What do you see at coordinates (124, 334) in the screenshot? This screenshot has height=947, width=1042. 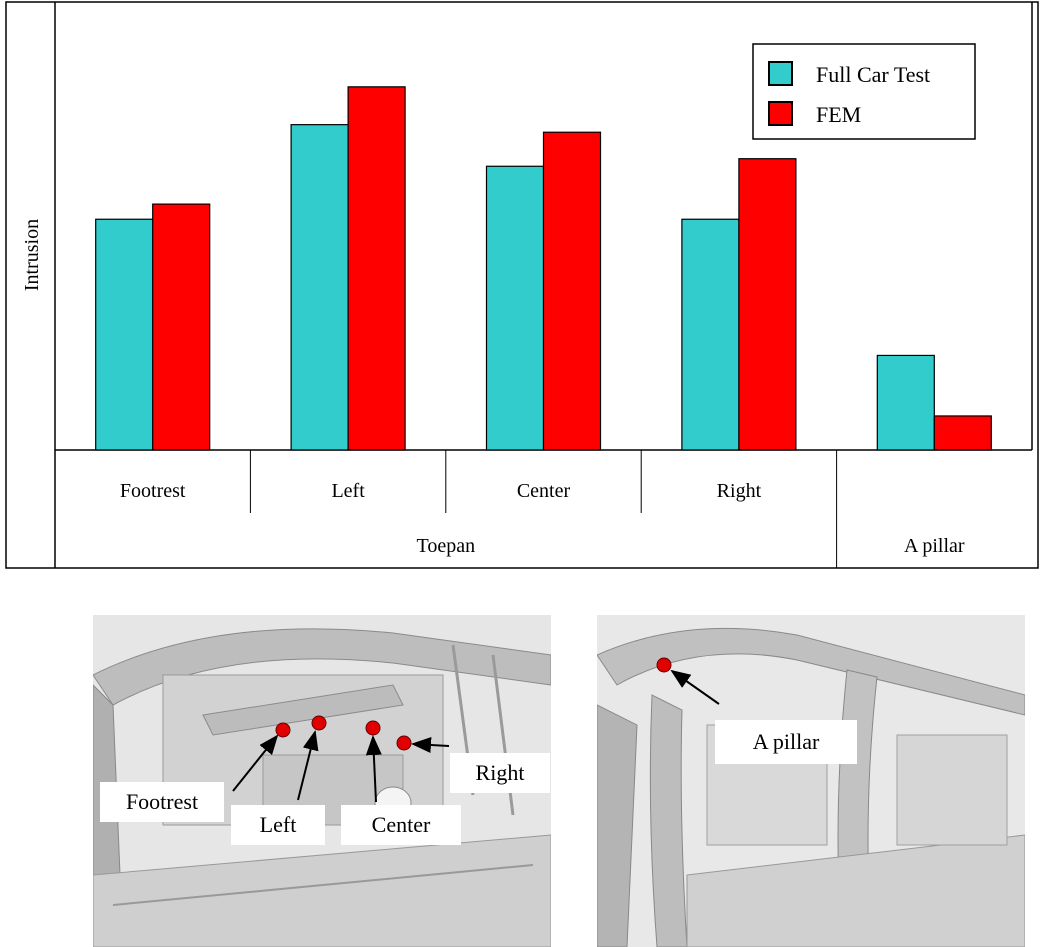 I see `bar-full-car-test-footrest` at bounding box center [124, 334].